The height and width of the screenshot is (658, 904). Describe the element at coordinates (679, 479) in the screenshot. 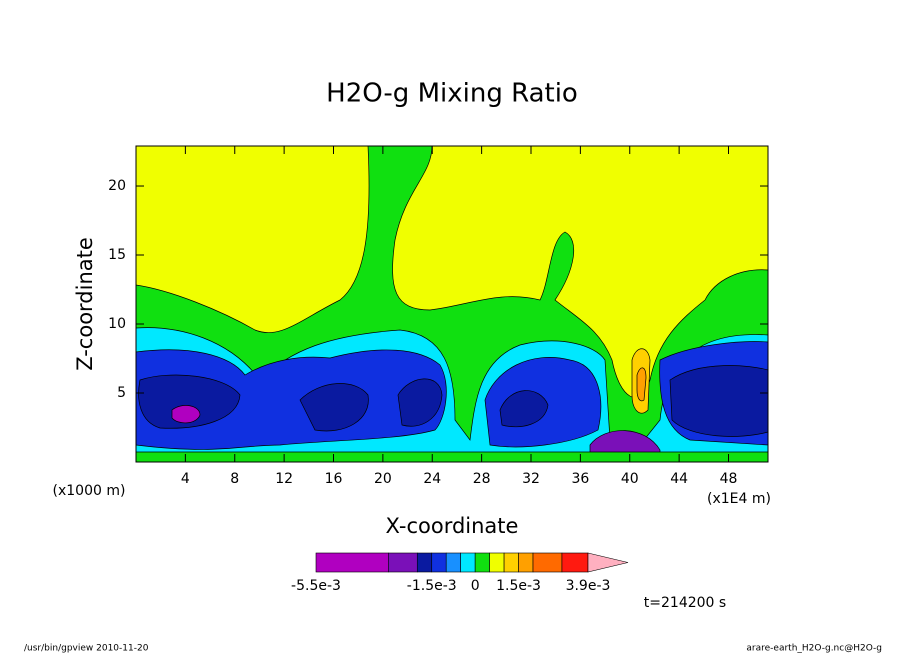

I see `x-tick-label: 44` at that location.